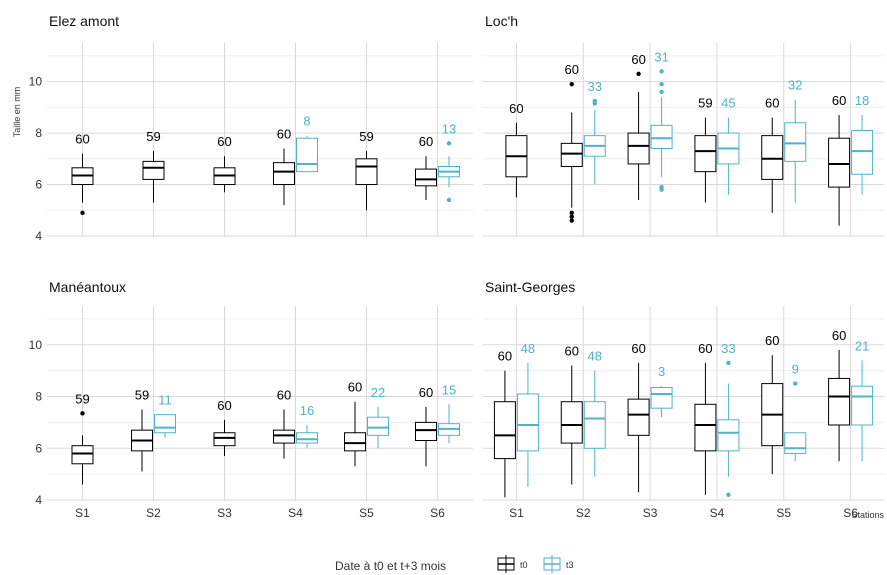 The height and width of the screenshot is (575, 887). I want to click on count-label: 3, so click(661, 371).